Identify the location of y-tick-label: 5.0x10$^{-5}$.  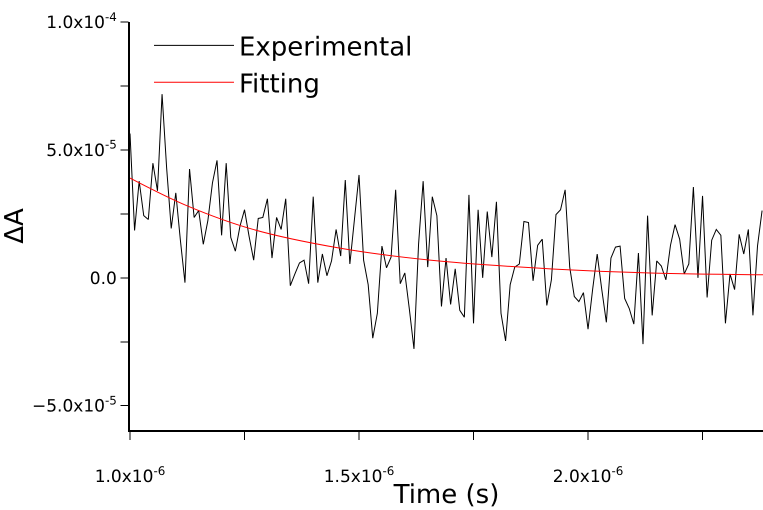
(81, 149).